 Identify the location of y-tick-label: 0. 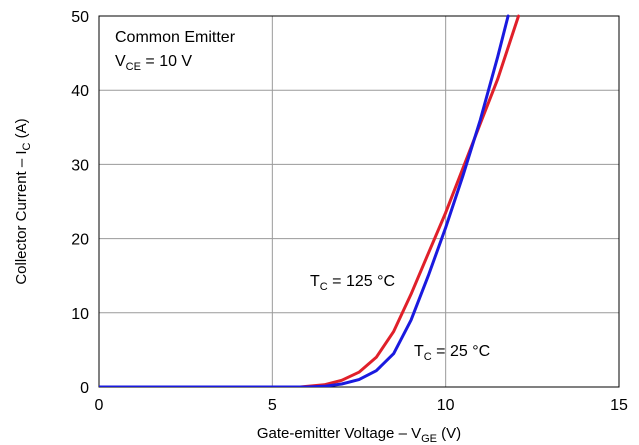
(84, 388).